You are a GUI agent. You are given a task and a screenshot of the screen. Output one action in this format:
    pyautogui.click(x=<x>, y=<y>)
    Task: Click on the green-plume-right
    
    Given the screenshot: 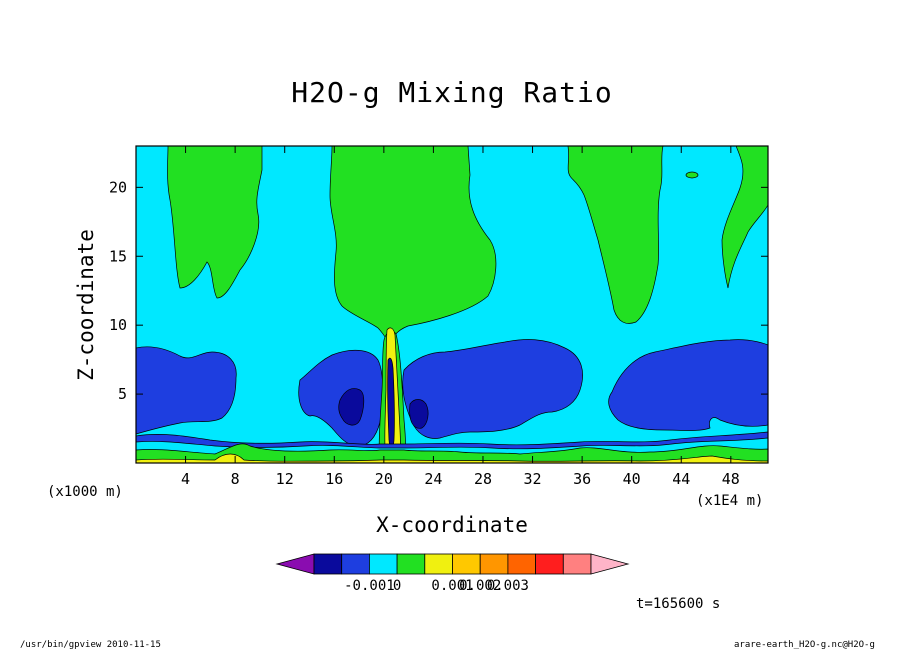 What is the action you would take?
    pyautogui.click(x=615, y=235)
    